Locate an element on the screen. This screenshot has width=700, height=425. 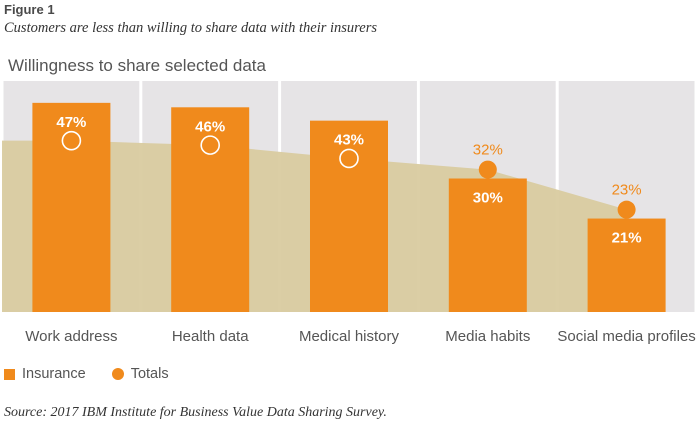
bar-value-label: 30% is located at coordinates (488, 198).